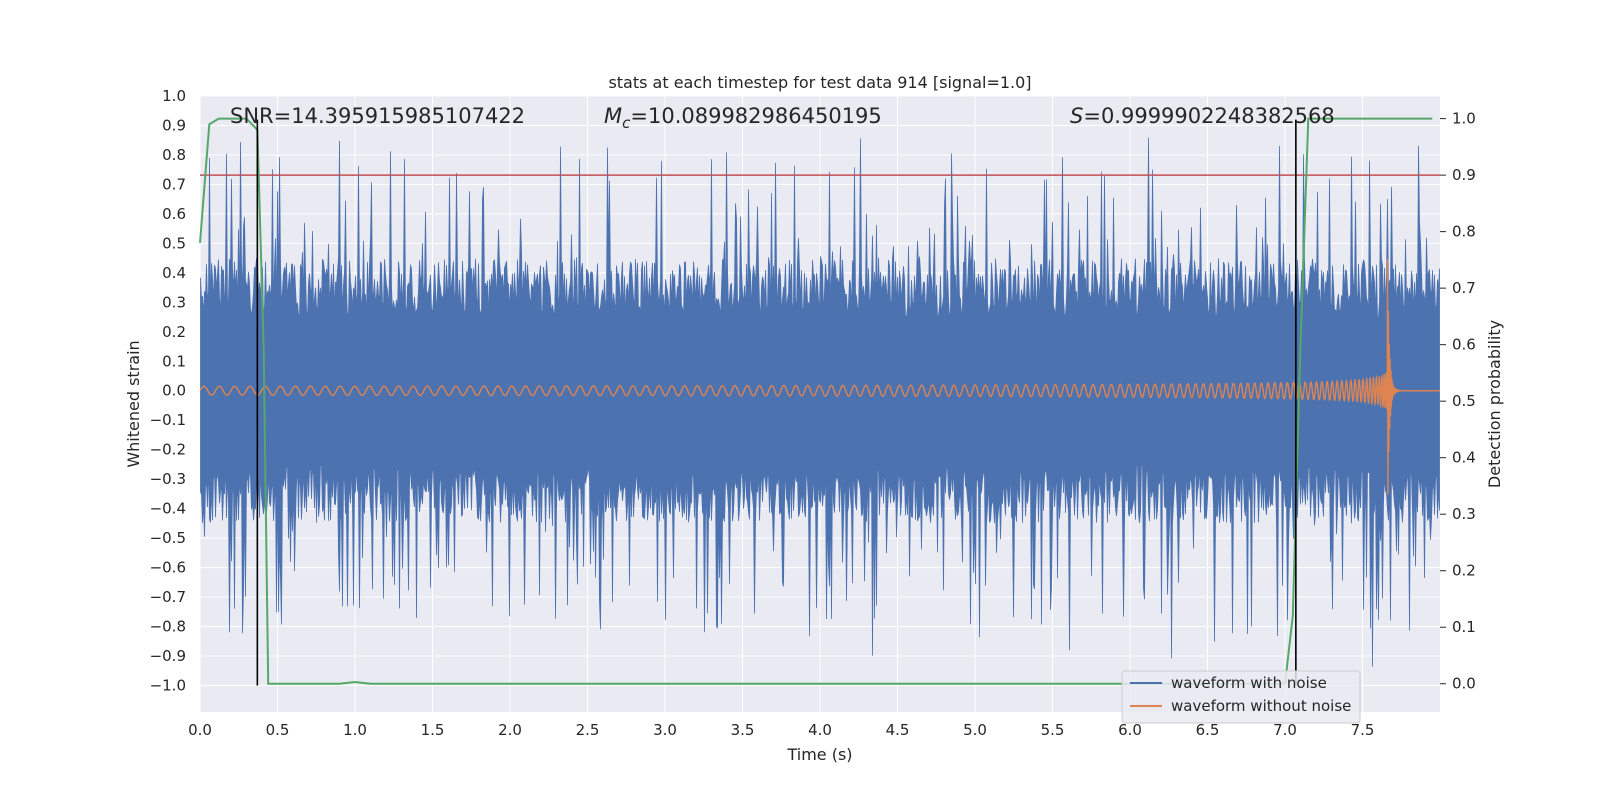 This screenshot has height=804, width=1600. I want to click on y-axis-label: Whitened strain, so click(133, 403).